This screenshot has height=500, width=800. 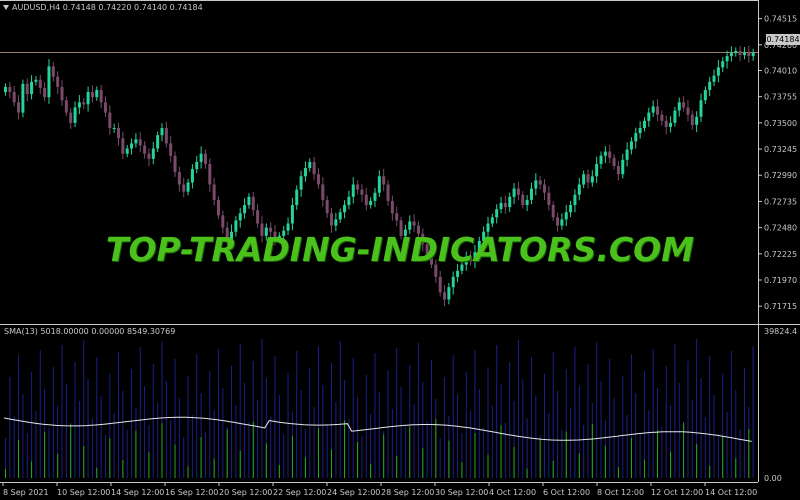 What do you see at coordinates (780, 149) in the screenshot?
I see `price-tick-label: 0.73245` at bounding box center [780, 149].